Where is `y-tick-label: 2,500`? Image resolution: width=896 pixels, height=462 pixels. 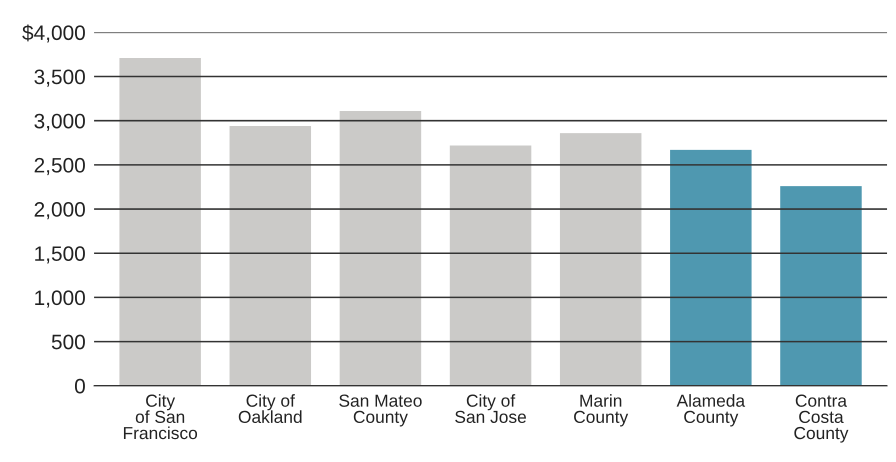
y-tick-label: 2,500 is located at coordinates (59, 167).